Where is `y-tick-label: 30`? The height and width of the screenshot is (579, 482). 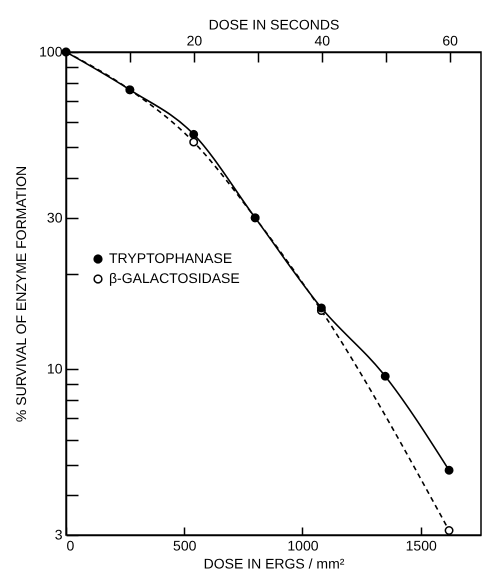 y-tick-label: 30 is located at coordinates (54, 217).